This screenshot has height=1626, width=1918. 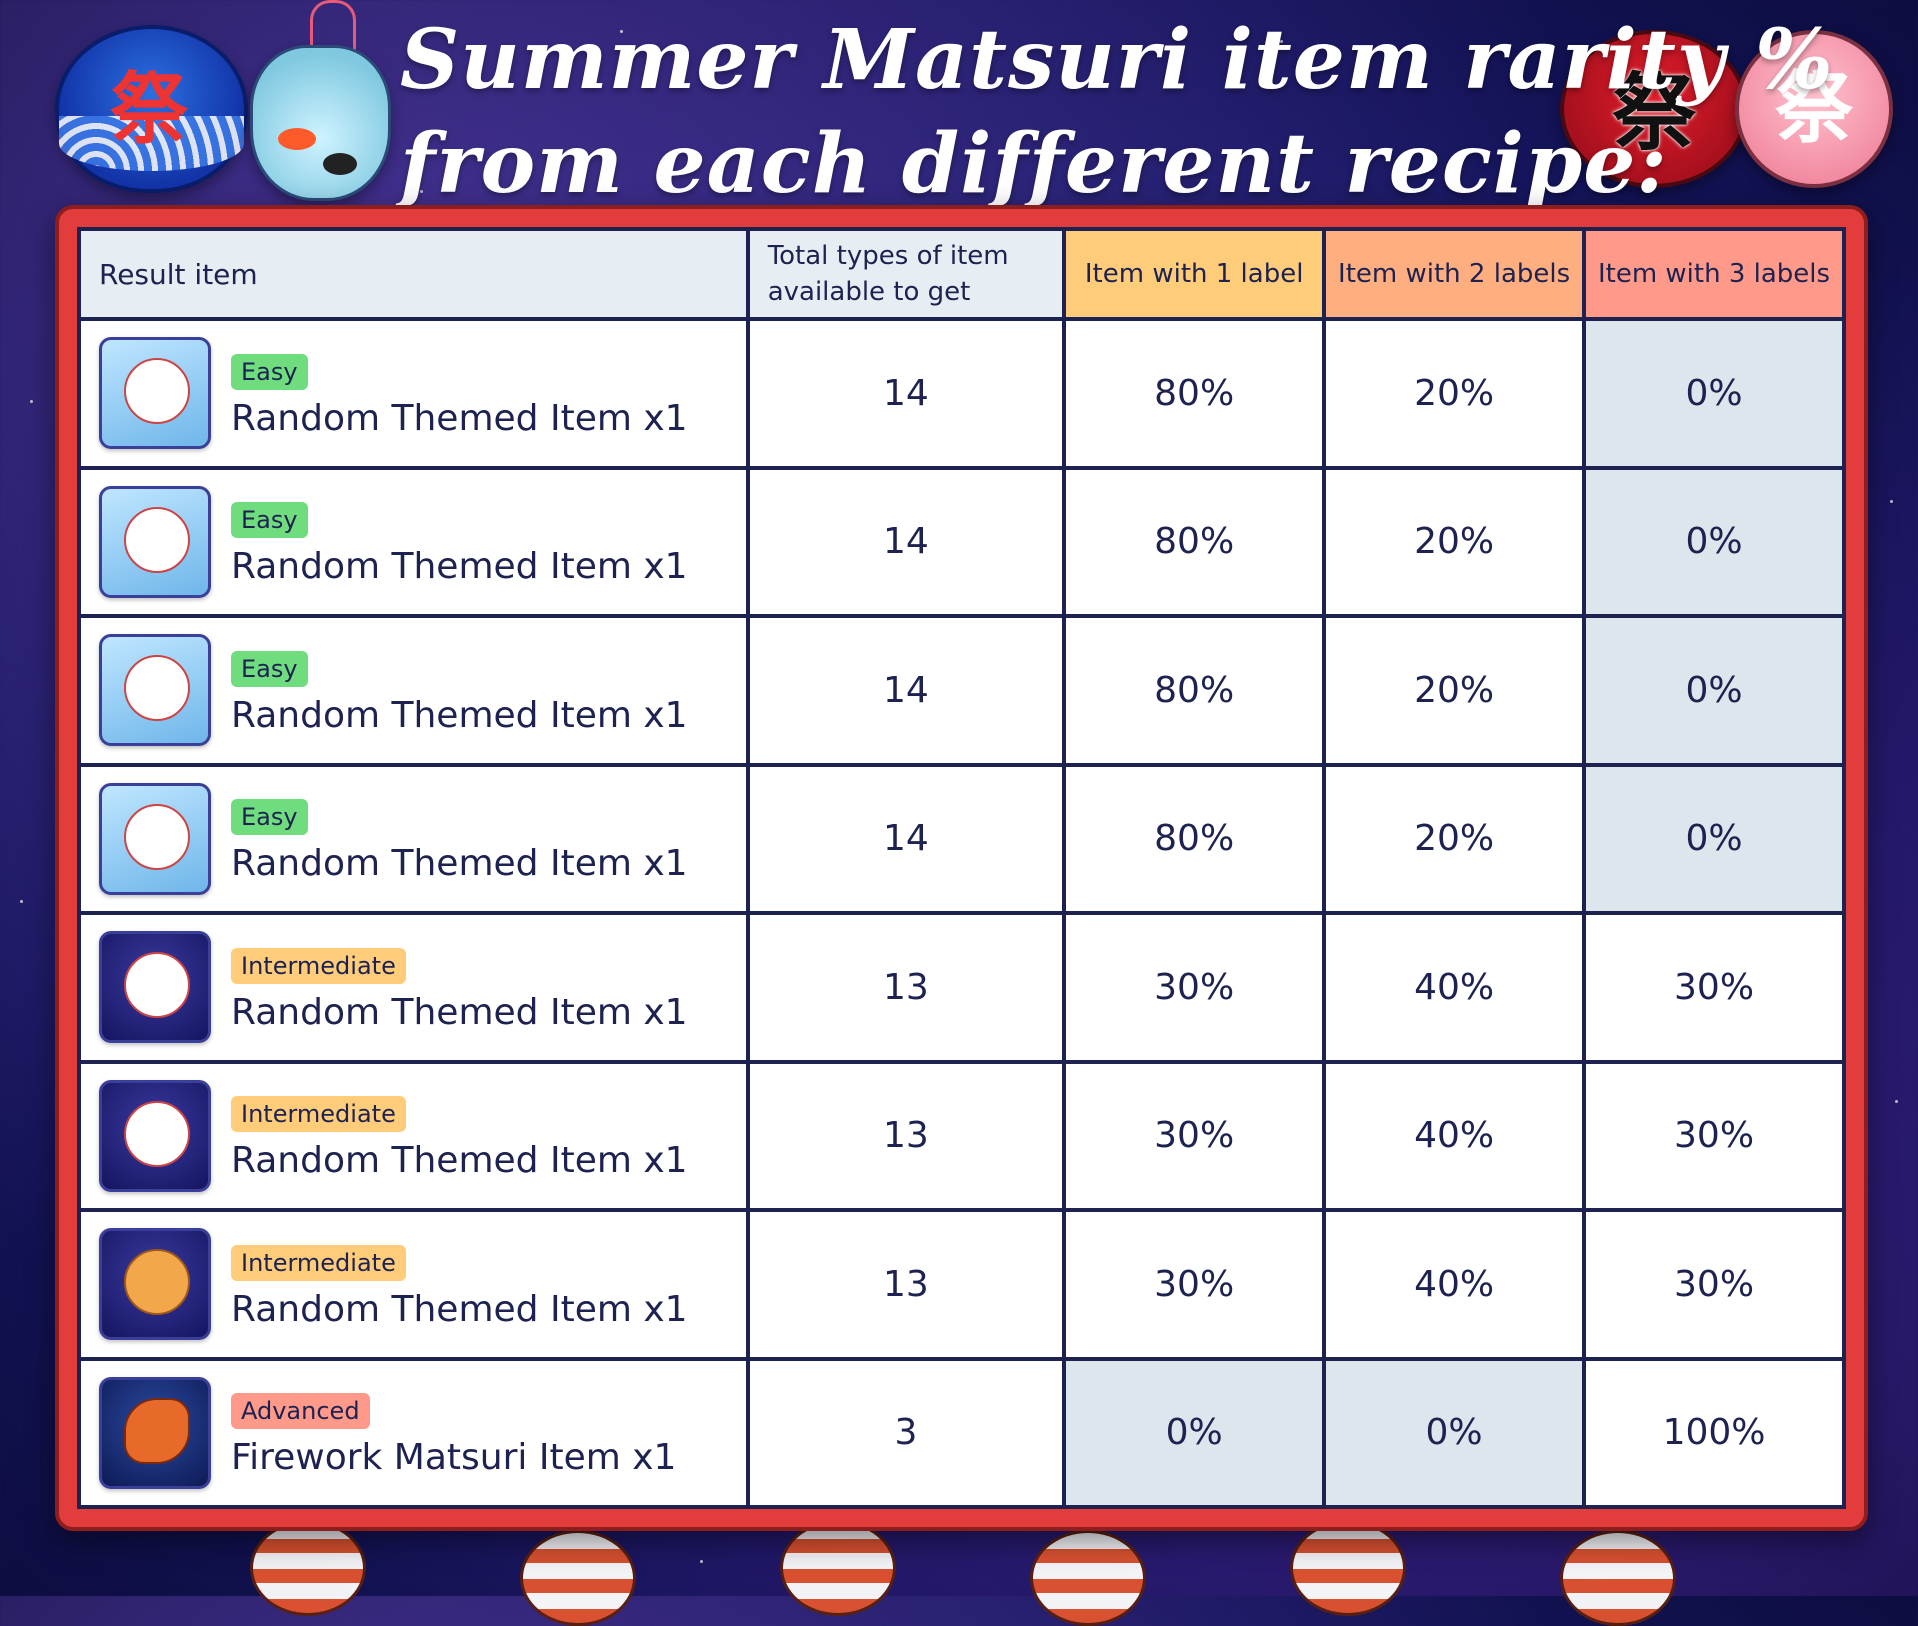 I want to click on label-3-cell: 100%, so click(x=1714, y=1432).